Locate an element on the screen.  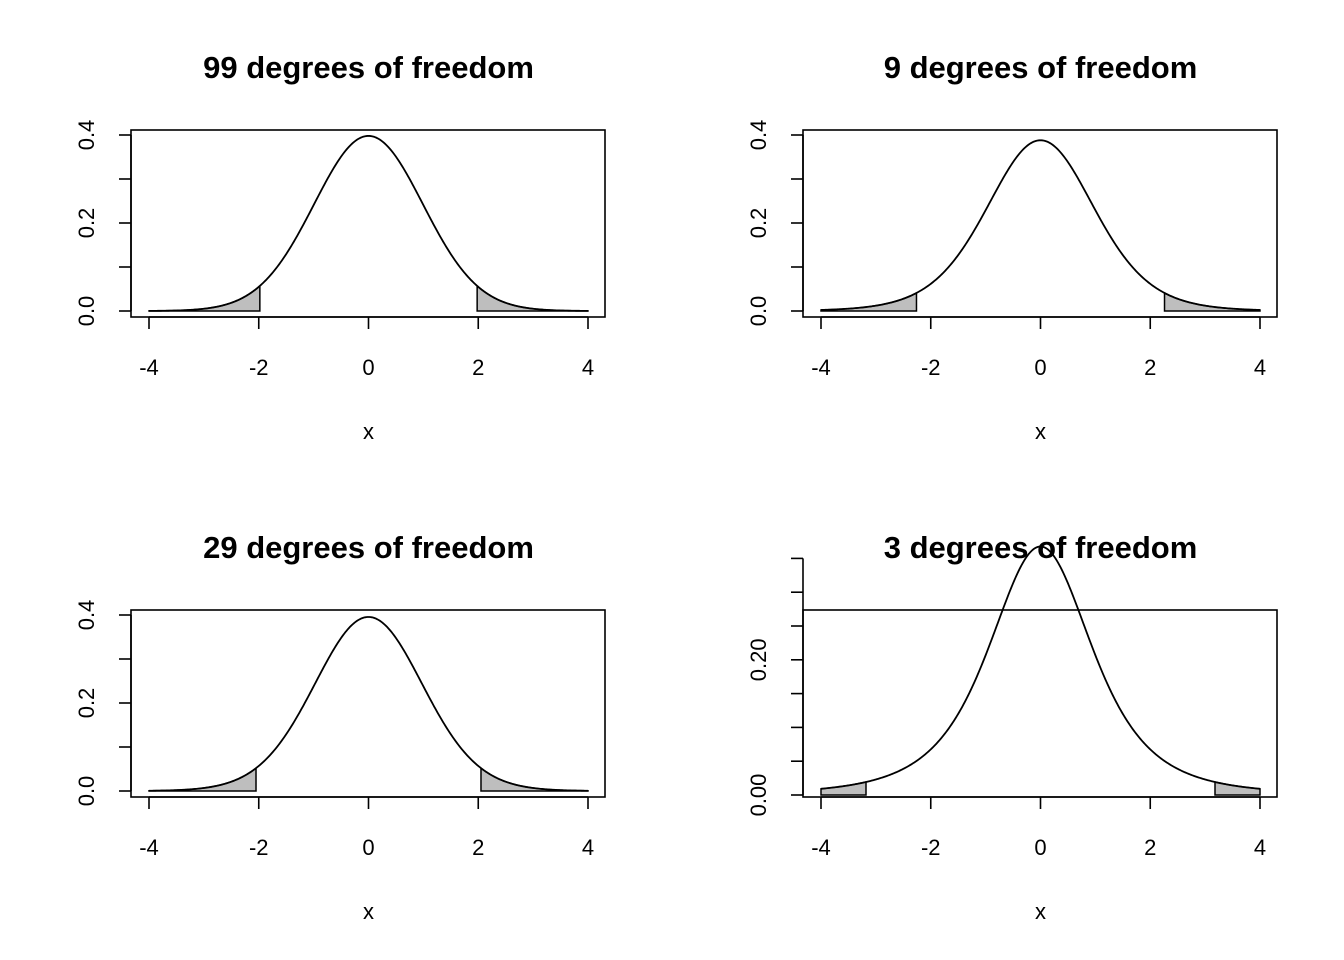
panel-2-y-tick-label: 0.0 is located at coordinates (758, 311).